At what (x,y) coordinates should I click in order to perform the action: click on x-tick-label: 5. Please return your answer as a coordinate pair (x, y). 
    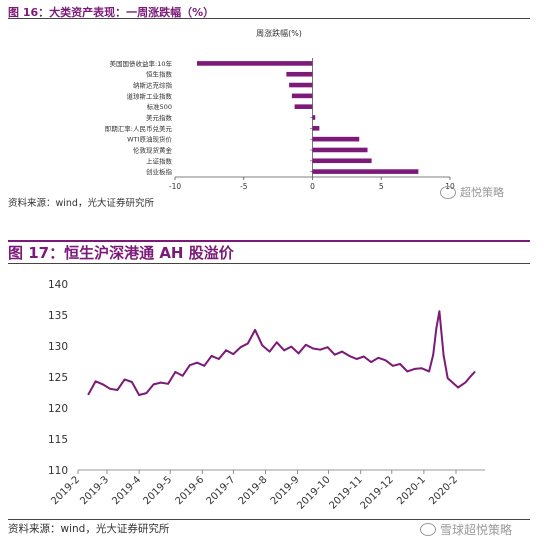
    Looking at the image, I should click on (381, 186).